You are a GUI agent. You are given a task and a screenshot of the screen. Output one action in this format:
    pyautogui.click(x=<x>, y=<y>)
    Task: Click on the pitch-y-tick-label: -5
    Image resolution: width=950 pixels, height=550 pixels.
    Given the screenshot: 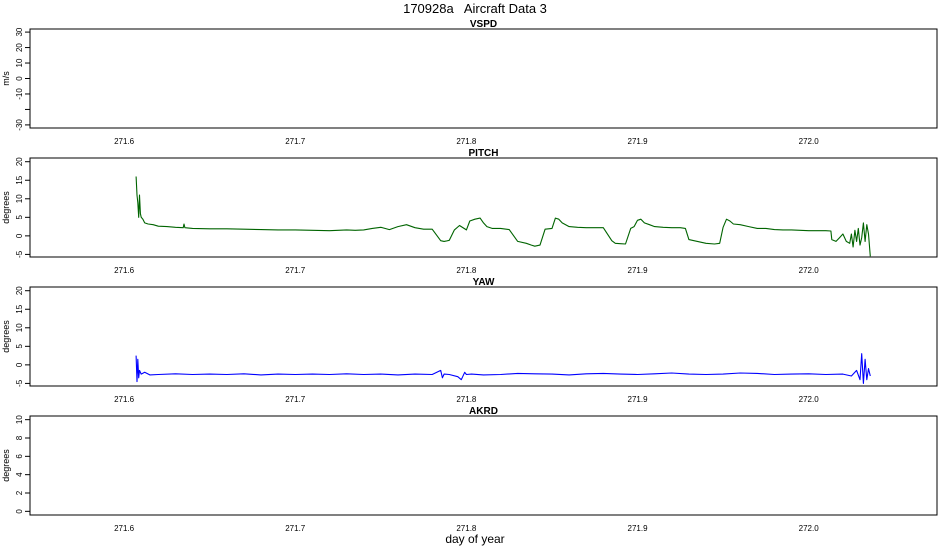 What is the action you would take?
    pyautogui.click(x=19, y=254)
    